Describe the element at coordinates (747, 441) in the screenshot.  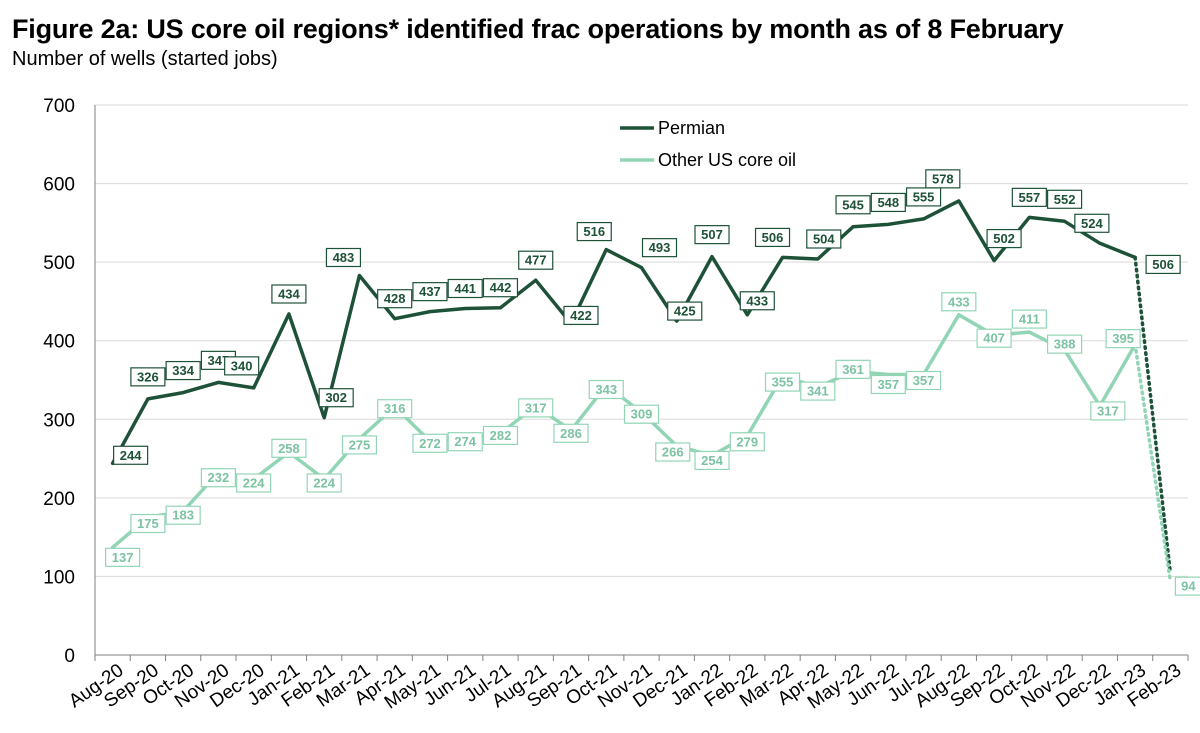
I see `other-data-label: 279` at that location.